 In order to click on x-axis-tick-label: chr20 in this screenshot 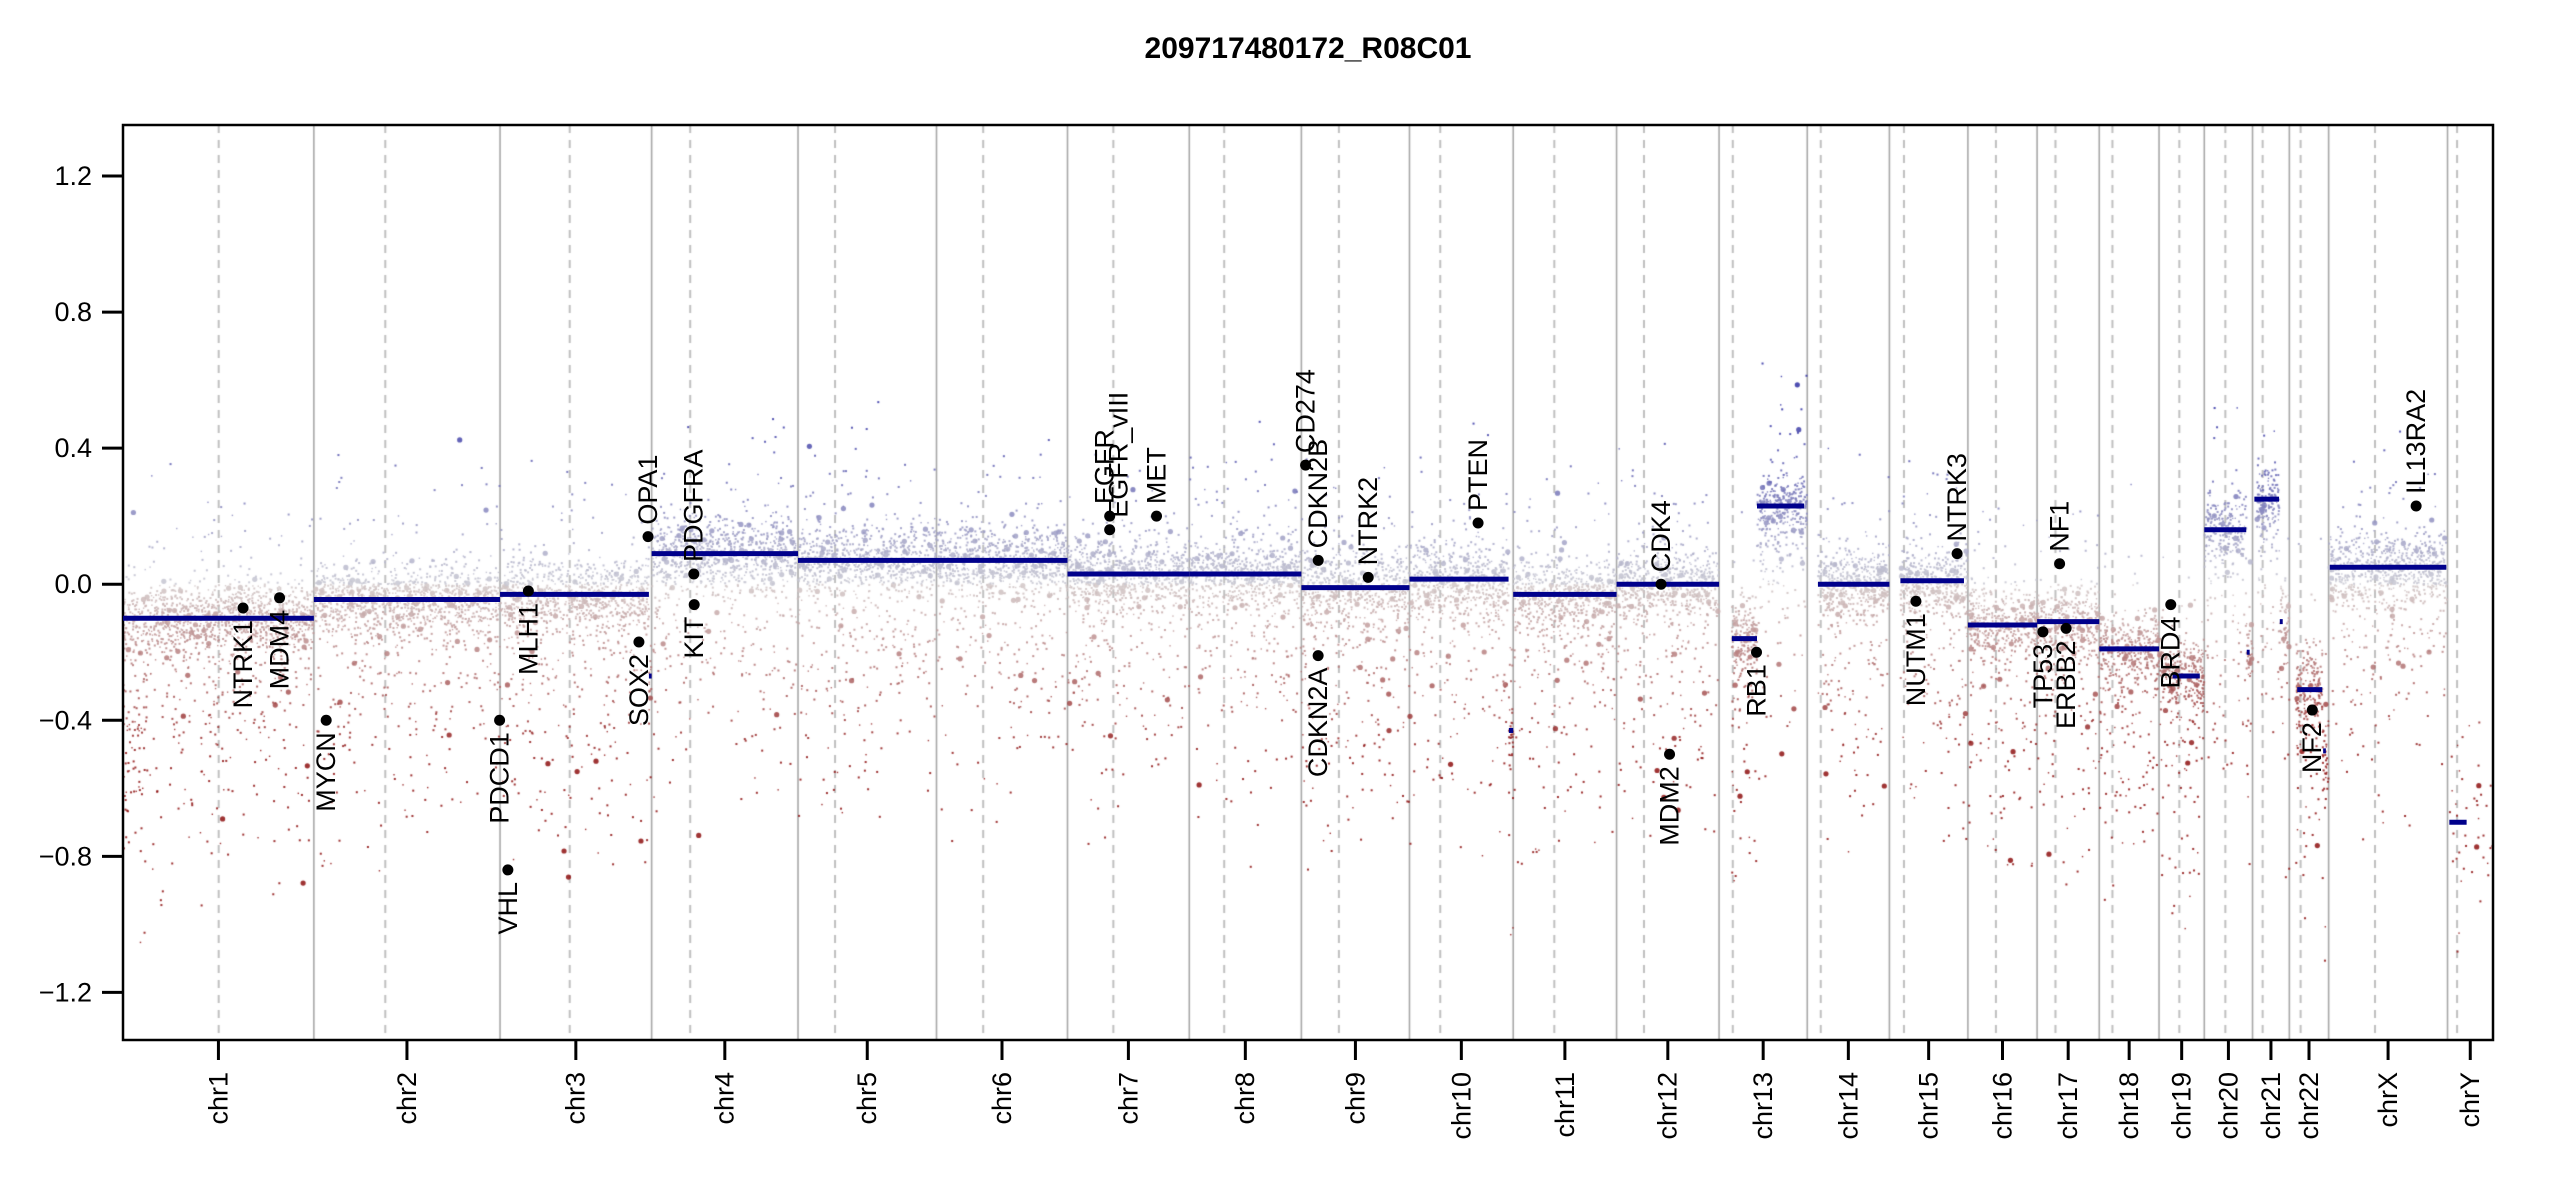, I will do `click(2228, 1106)`.